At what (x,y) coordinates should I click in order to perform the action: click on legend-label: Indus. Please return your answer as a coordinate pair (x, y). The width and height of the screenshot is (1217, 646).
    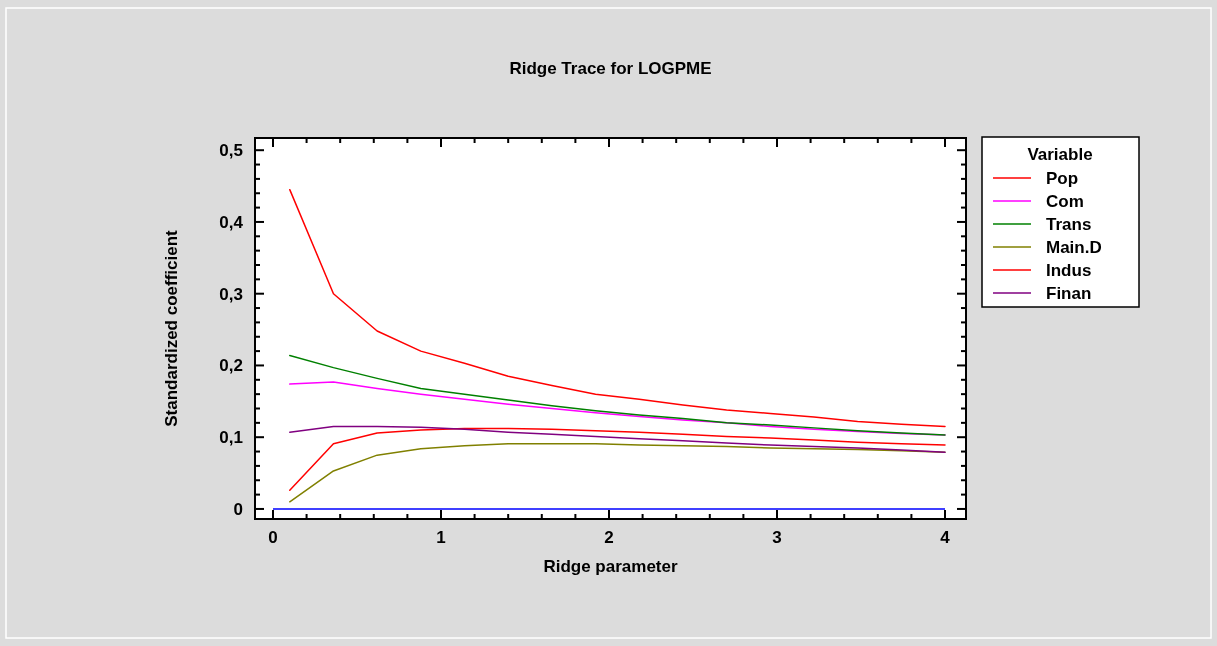
    Looking at the image, I should click on (1069, 270).